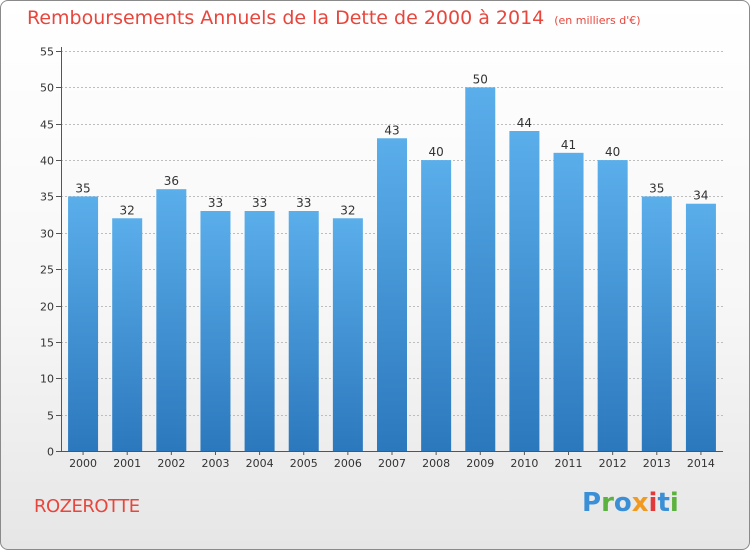  Describe the element at coordinates (171, 320) in the screenshot. I see `bar-2002` at that location.